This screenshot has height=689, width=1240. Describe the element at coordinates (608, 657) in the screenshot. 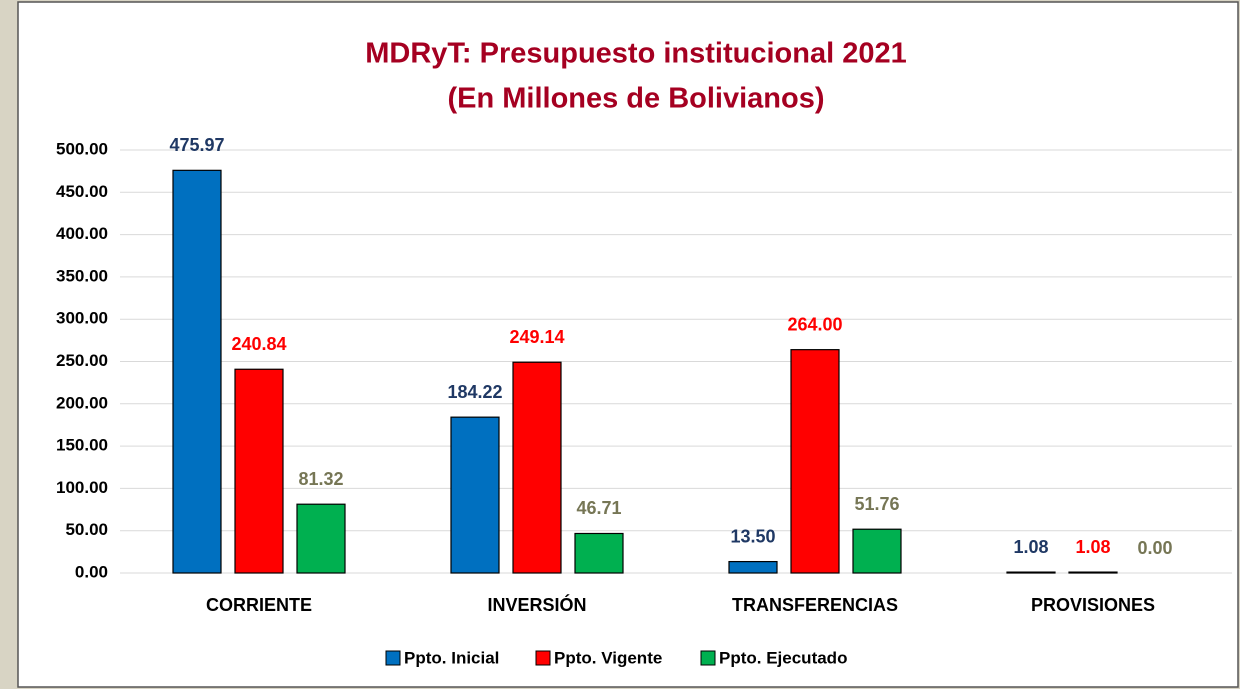

I see `legend-label: Ppto. Vigente` at that location.